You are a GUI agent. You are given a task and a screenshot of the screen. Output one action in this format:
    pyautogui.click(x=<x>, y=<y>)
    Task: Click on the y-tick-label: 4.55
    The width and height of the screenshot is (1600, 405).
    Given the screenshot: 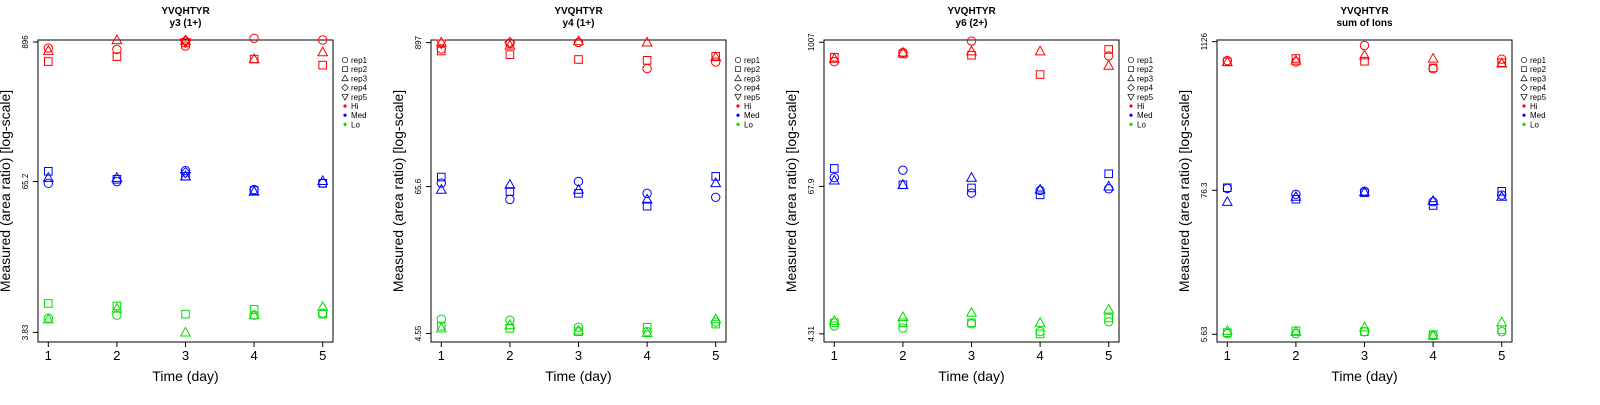 What is the action you would take?
    pyautogui.click(x=418, y=333)
    